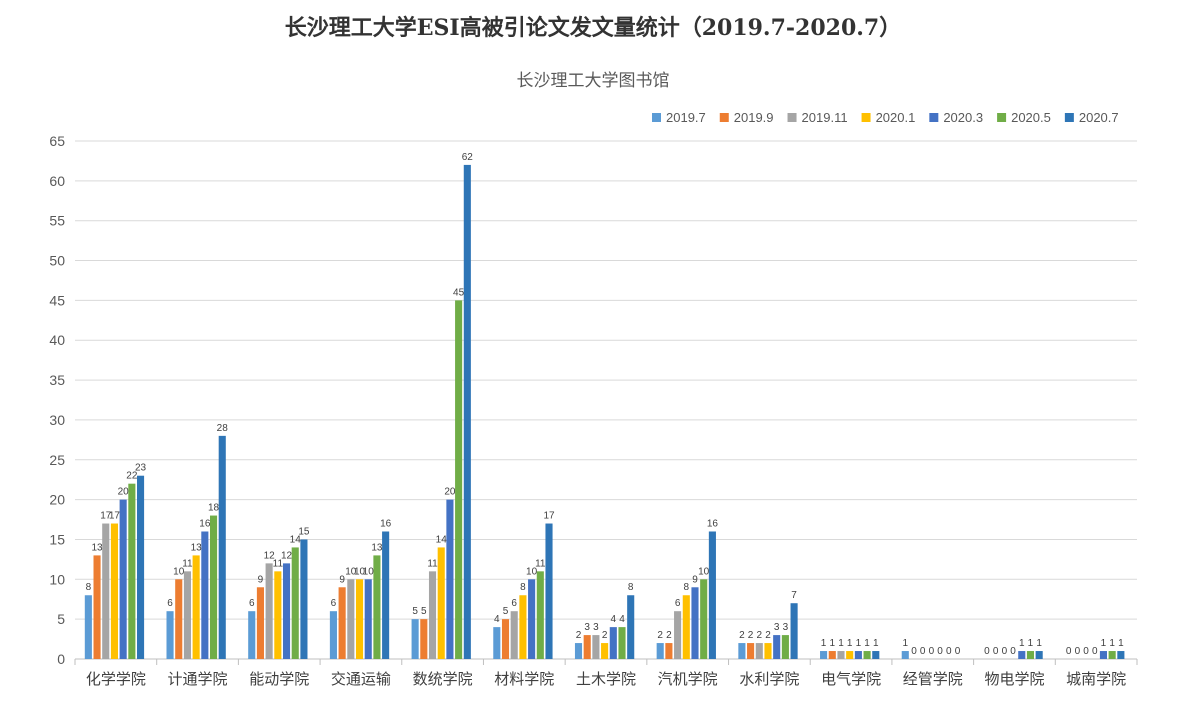 This screenshot has width=1186, height=726. I want to click on data-label: 62, so click(468, 157).